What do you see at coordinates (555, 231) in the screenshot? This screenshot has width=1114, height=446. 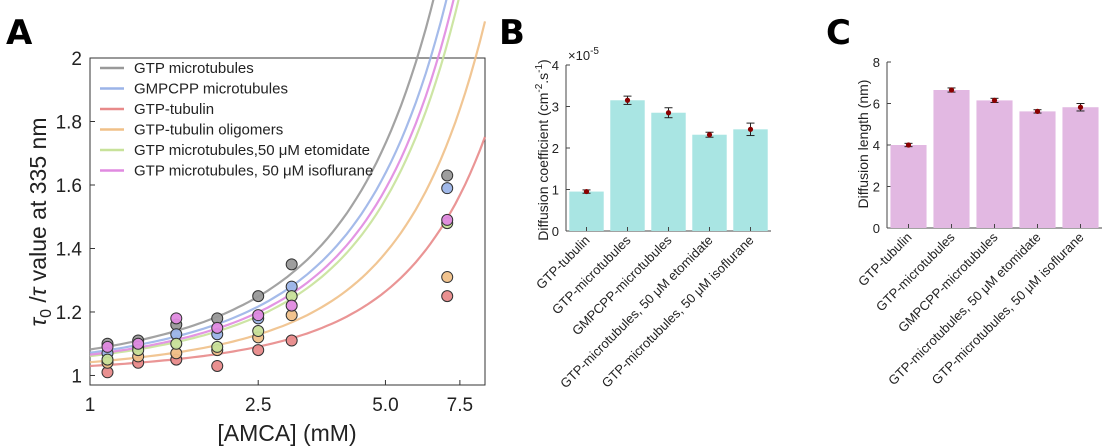 I see `chart-b-y-tick-label: 0` at bounding box center [555, 231].